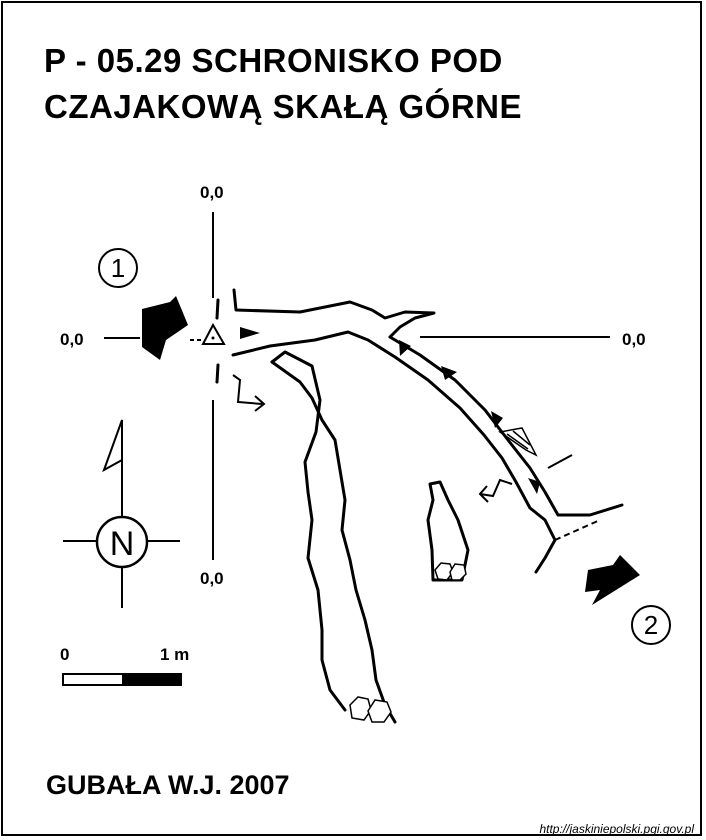 This screenshot has width=706, height=840. Describe the element at coordinates (72, 339) in the screenshot. I see `datum-label-left: 0,0` at that location.